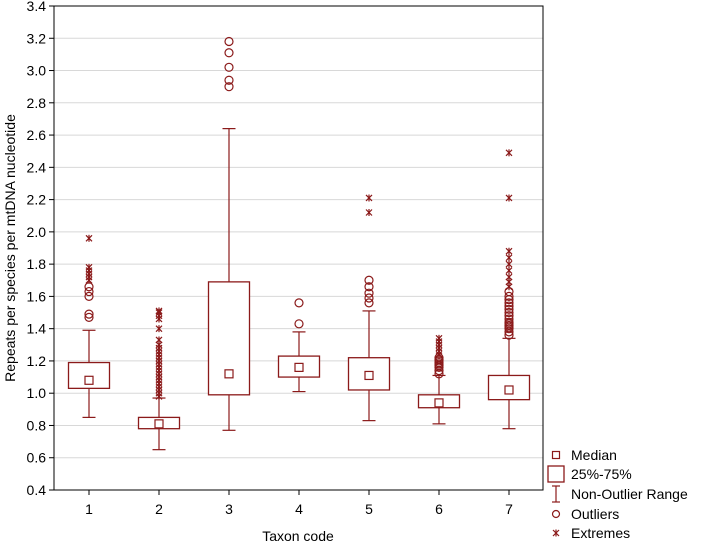  What do you see at coordinates (89, 509) in the screenshot?
I see `x-tick-label: 1` at bounding box center [89, 509].